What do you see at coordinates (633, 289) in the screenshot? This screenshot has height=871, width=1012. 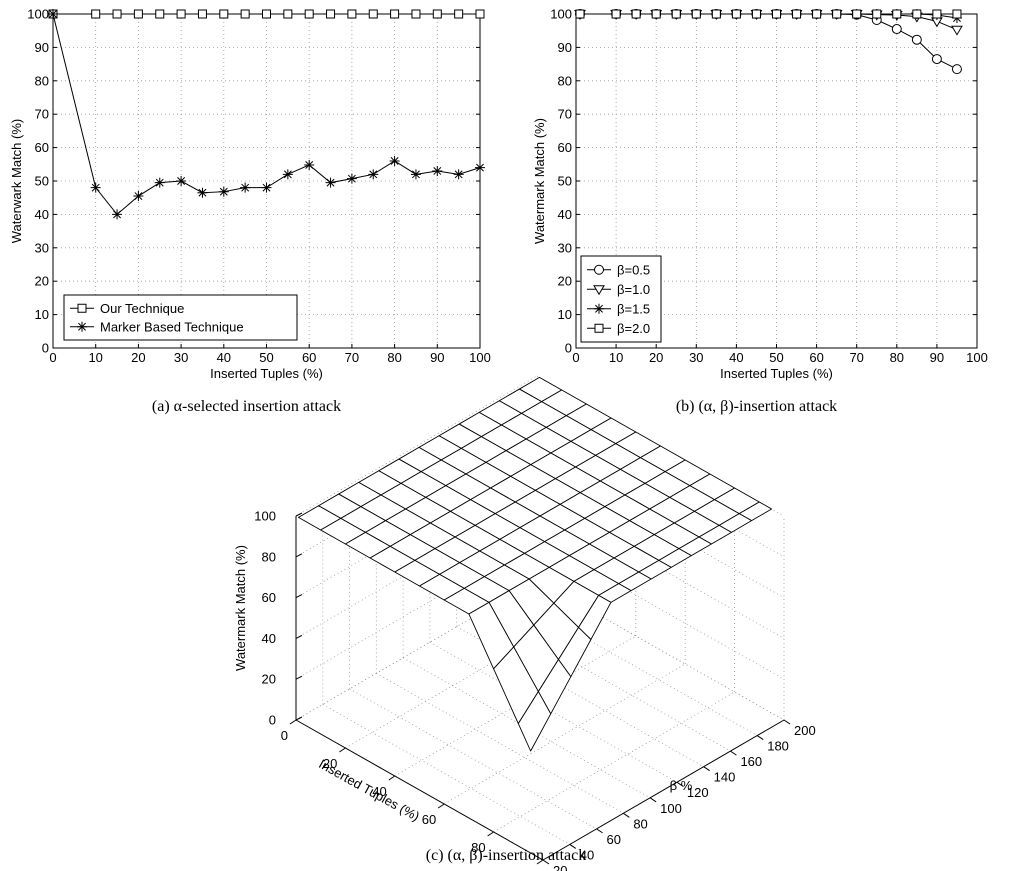 I see `legend-label: β=1.0` at bounding box center [633, 289].